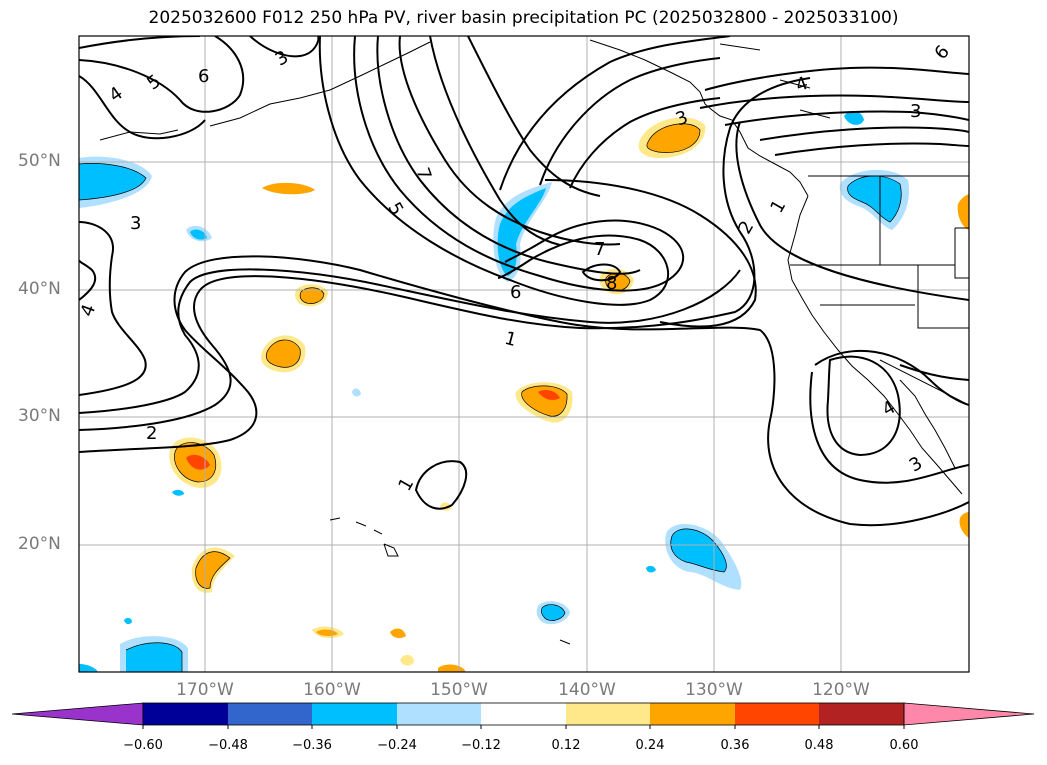 The image size is (1047, 765). What do you see at coordinates (39, 161) in the screenshot?
I see `lat-label: 50°N` at bounding box center [39, 161].